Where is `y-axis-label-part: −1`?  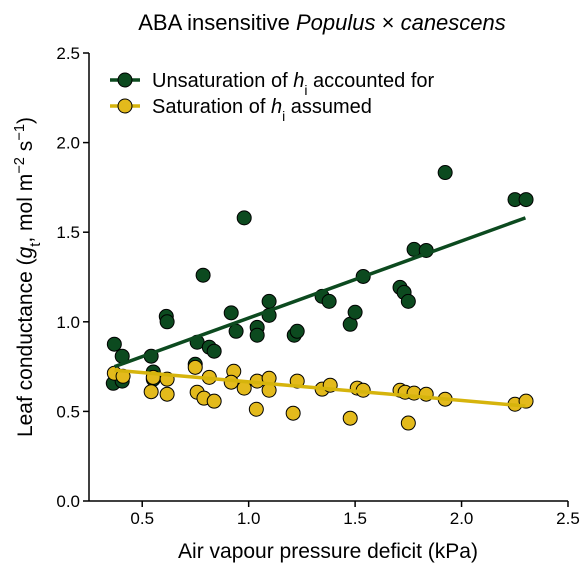 y-axis-label-part: −1 is located at coordinates (20, 132).